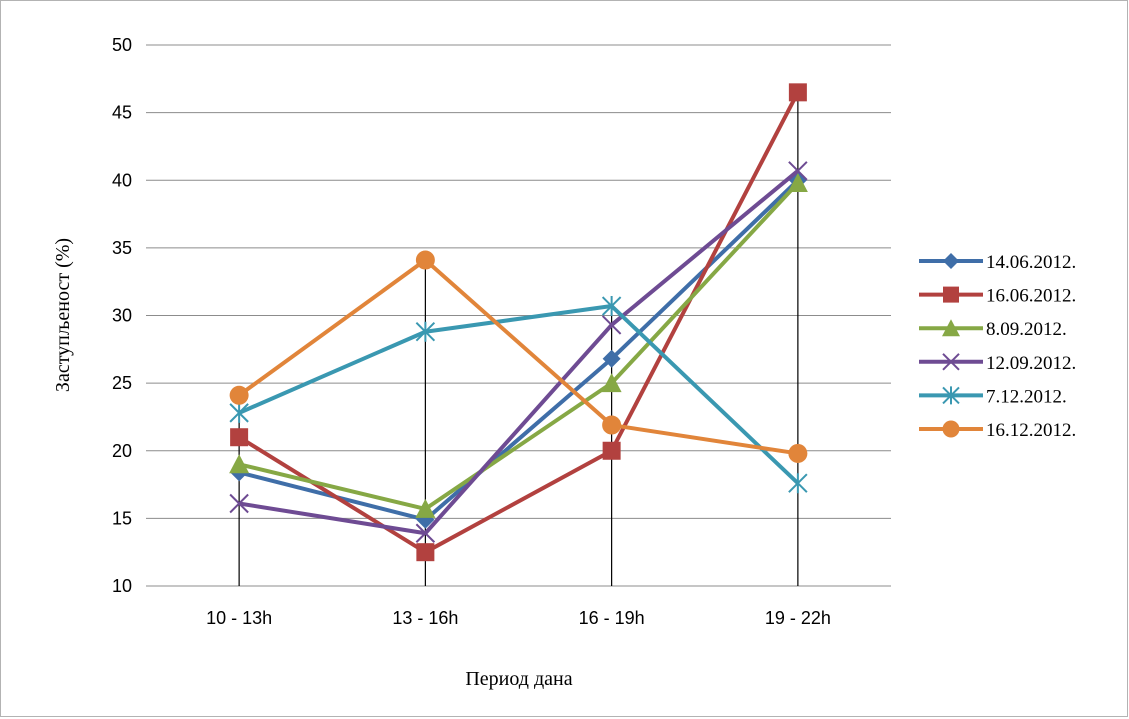 The width and height of the screenshot is (1129, 719). What do you see at coordinates (122, 586) in the screenshot?
I see `y-tick-label: 10` at bounding box center [122, 586].